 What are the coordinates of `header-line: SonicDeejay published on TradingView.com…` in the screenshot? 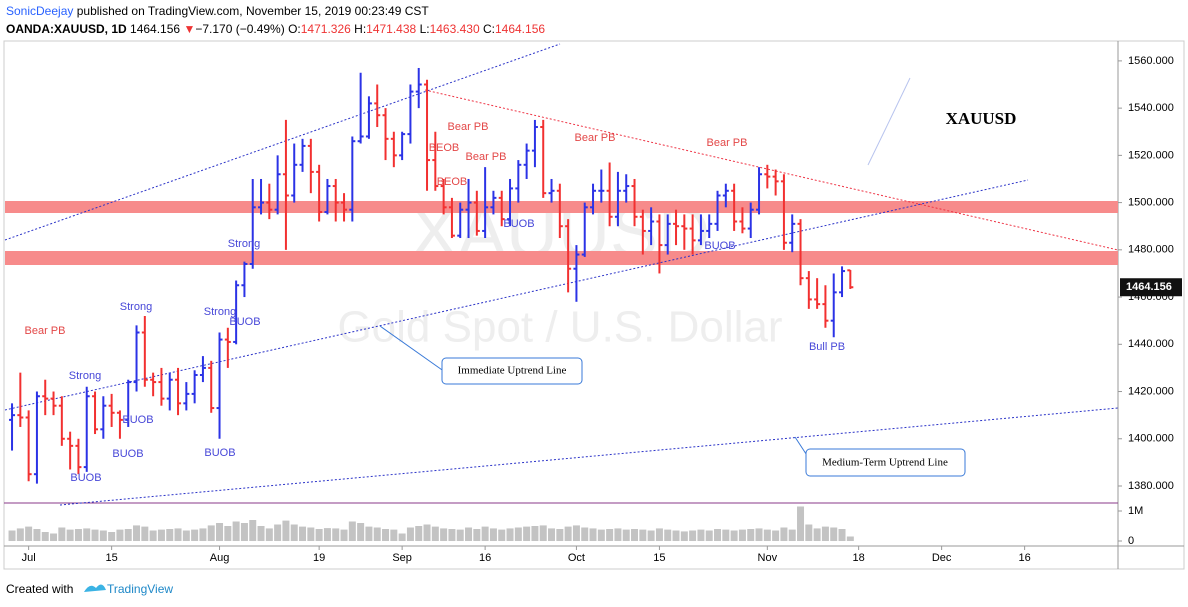 It's located at (217, 11).